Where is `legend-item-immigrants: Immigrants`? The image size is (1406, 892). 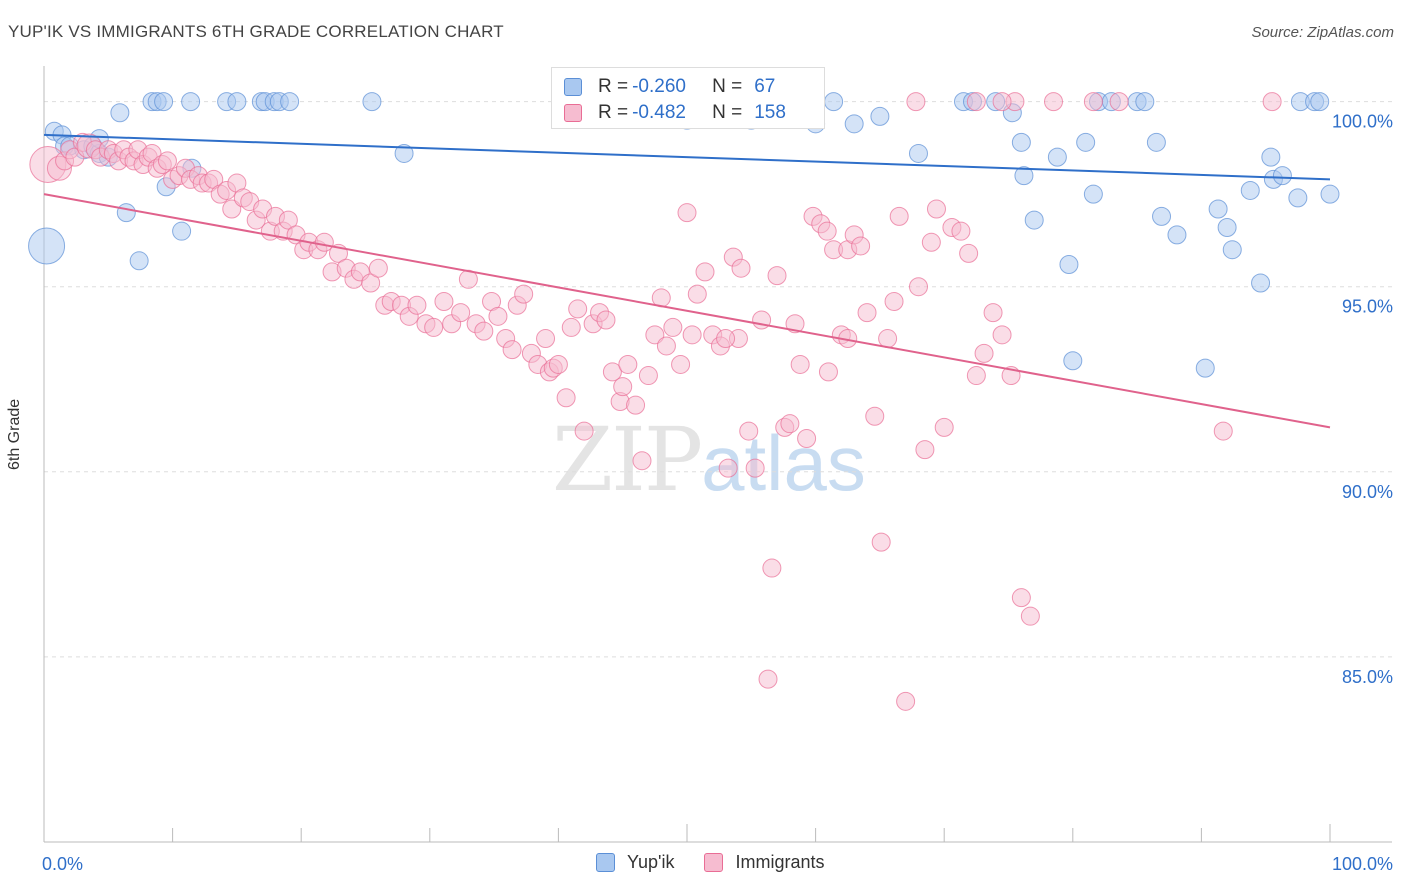 legend-item-immigrants: Immigrants is located at coordinates (764, 862).